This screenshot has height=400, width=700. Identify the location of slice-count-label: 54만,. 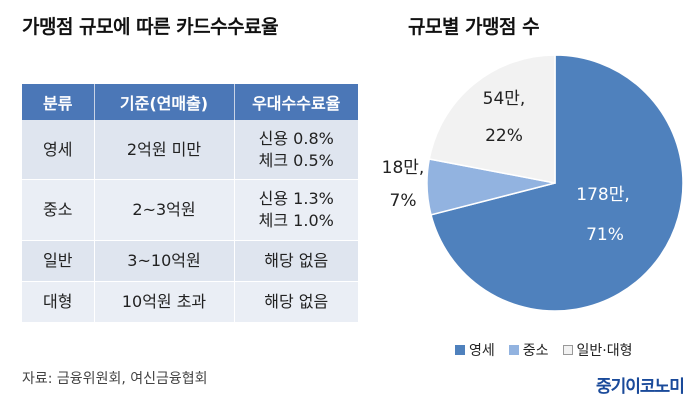
(504, 99).